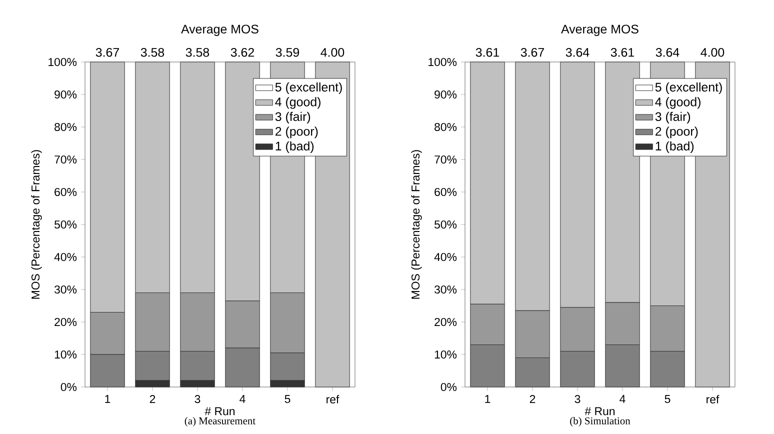 This screenshot has width=774, height=434. Describe the element at coordinates (220, 421) in the screenshot. I see `text: (a) Measurement` at that location.